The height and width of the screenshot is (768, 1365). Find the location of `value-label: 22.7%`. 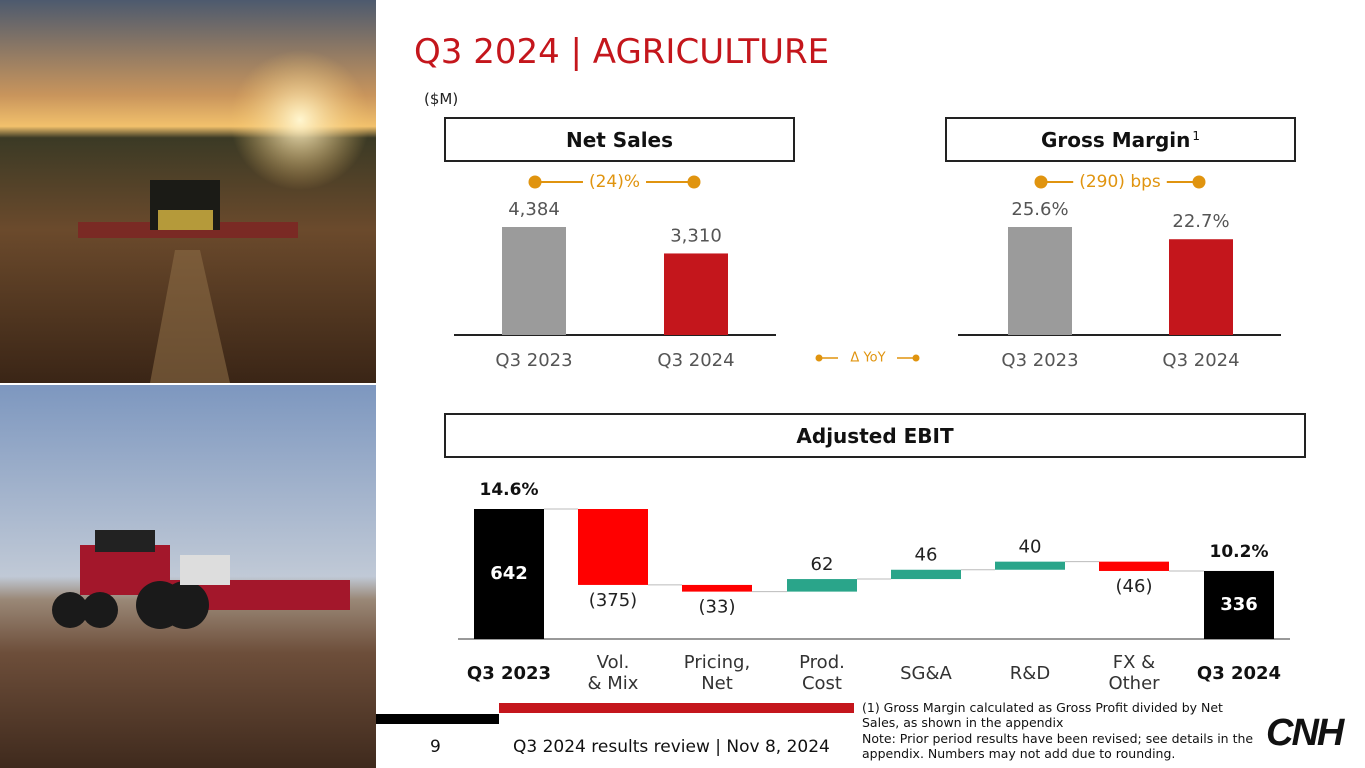

value-label: 22.7% is located at coordinates (1200, 221).